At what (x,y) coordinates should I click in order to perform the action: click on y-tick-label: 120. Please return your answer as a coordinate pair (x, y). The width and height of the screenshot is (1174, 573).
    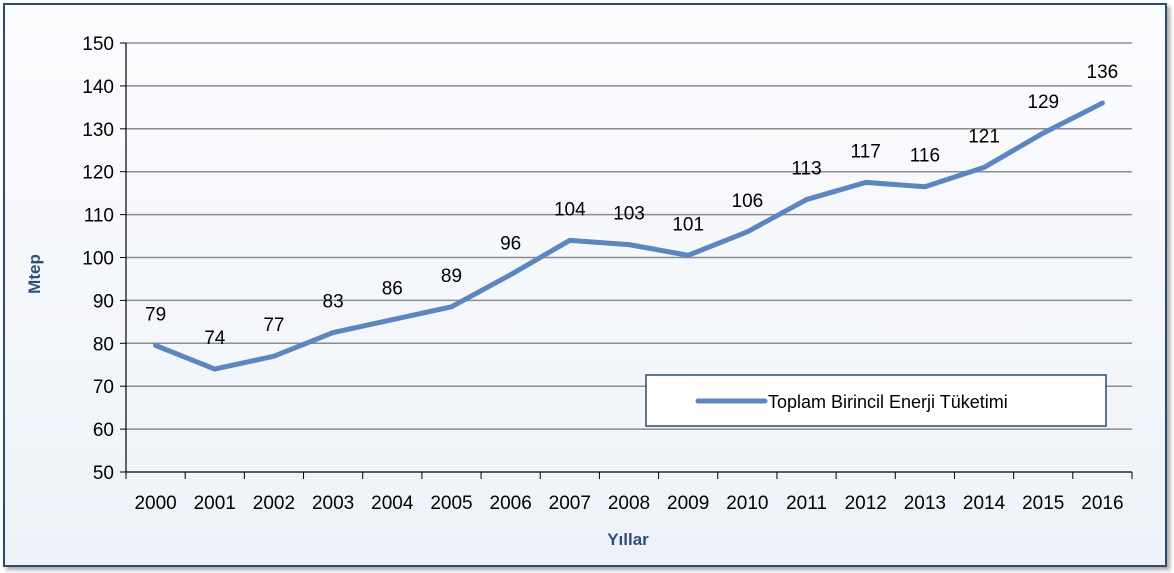
    Looking at the image, I should click on (98, 173).